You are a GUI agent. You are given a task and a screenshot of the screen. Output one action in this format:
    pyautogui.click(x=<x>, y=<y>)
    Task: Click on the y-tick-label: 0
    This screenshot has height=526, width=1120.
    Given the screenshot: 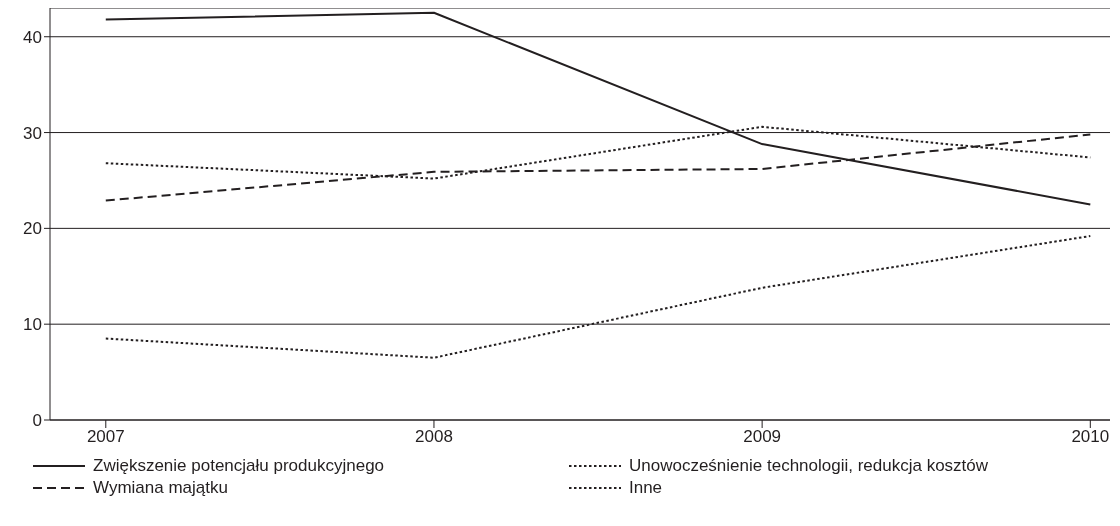 What is the action you would take?
    pyautogui.click(x=37, y=421)
    